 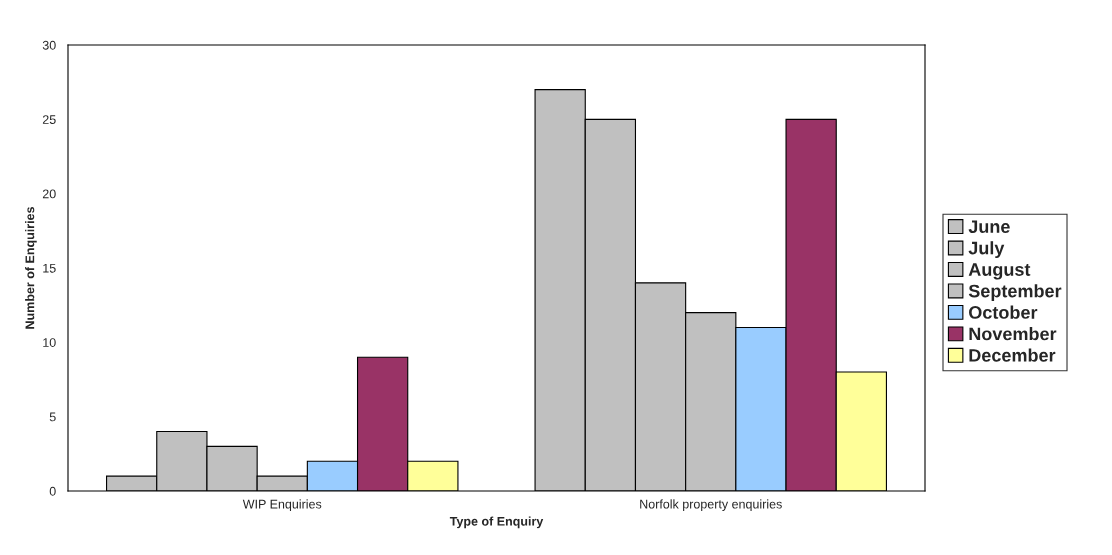 I want to click on y-tick-label: 5, so click(x=52, y=417).